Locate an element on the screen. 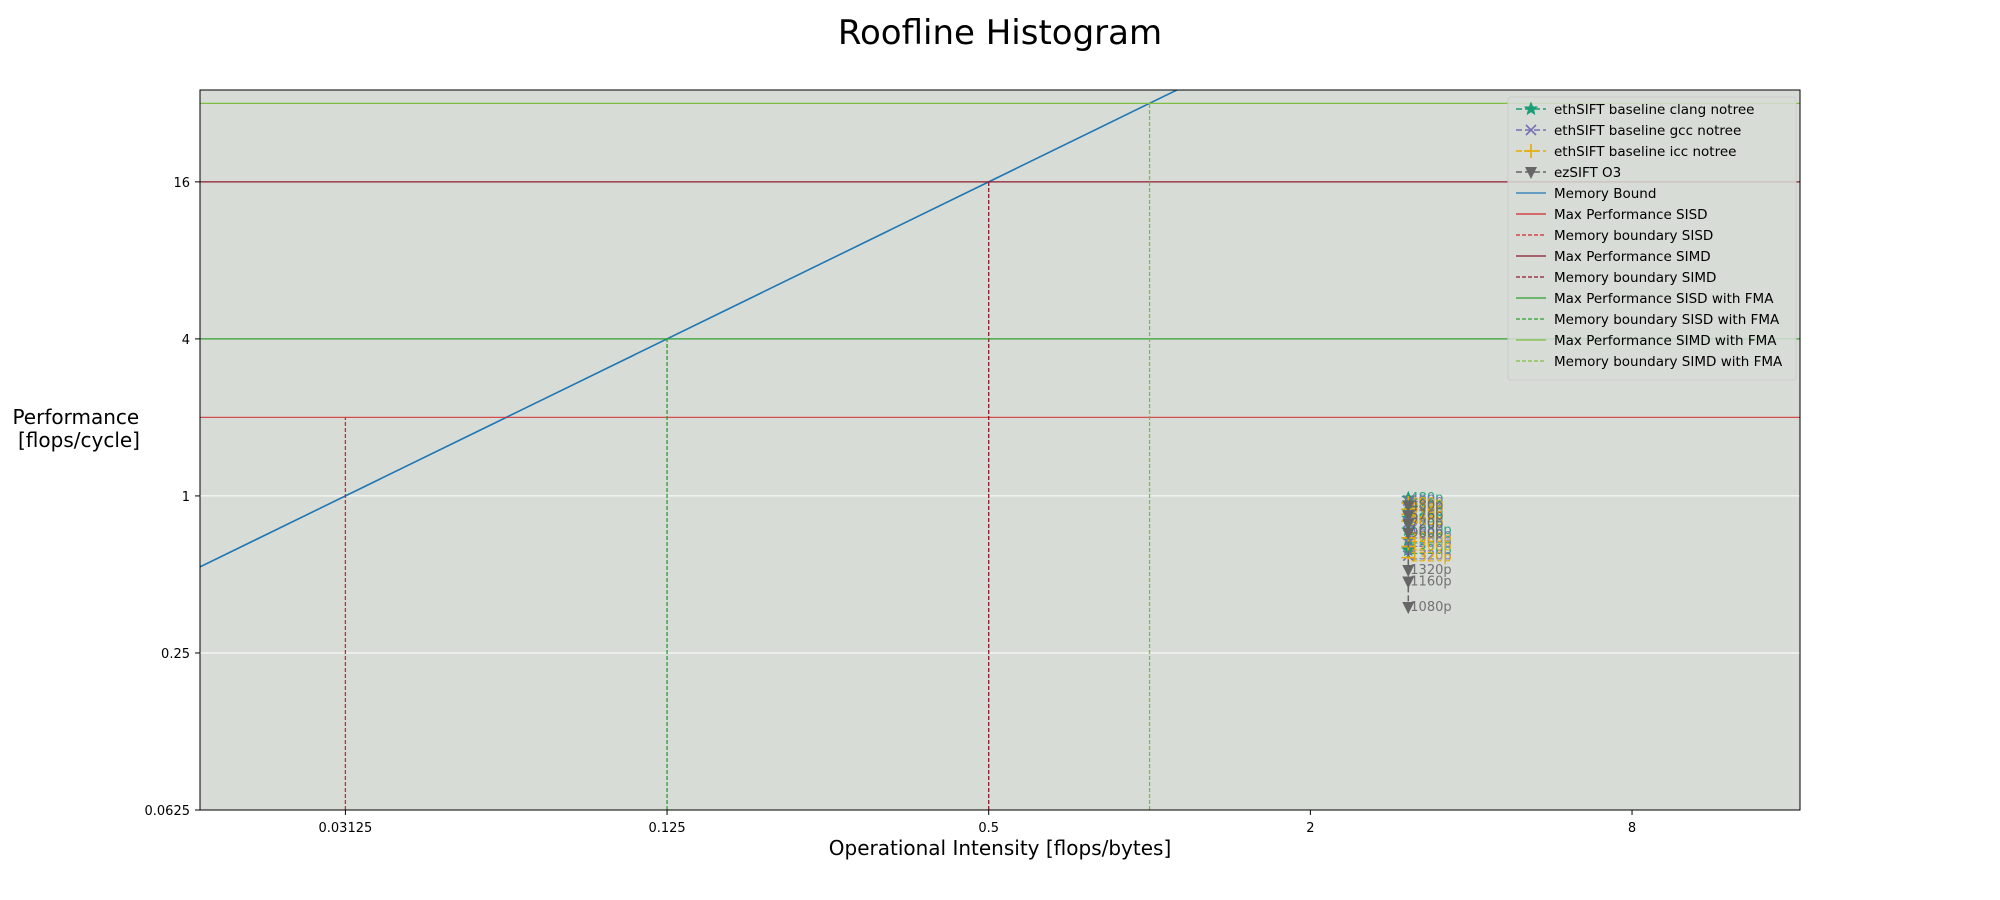  data-label-ethsift-baseline-gcc-notree-6: 1320p is located at coordinates (1430, 556).